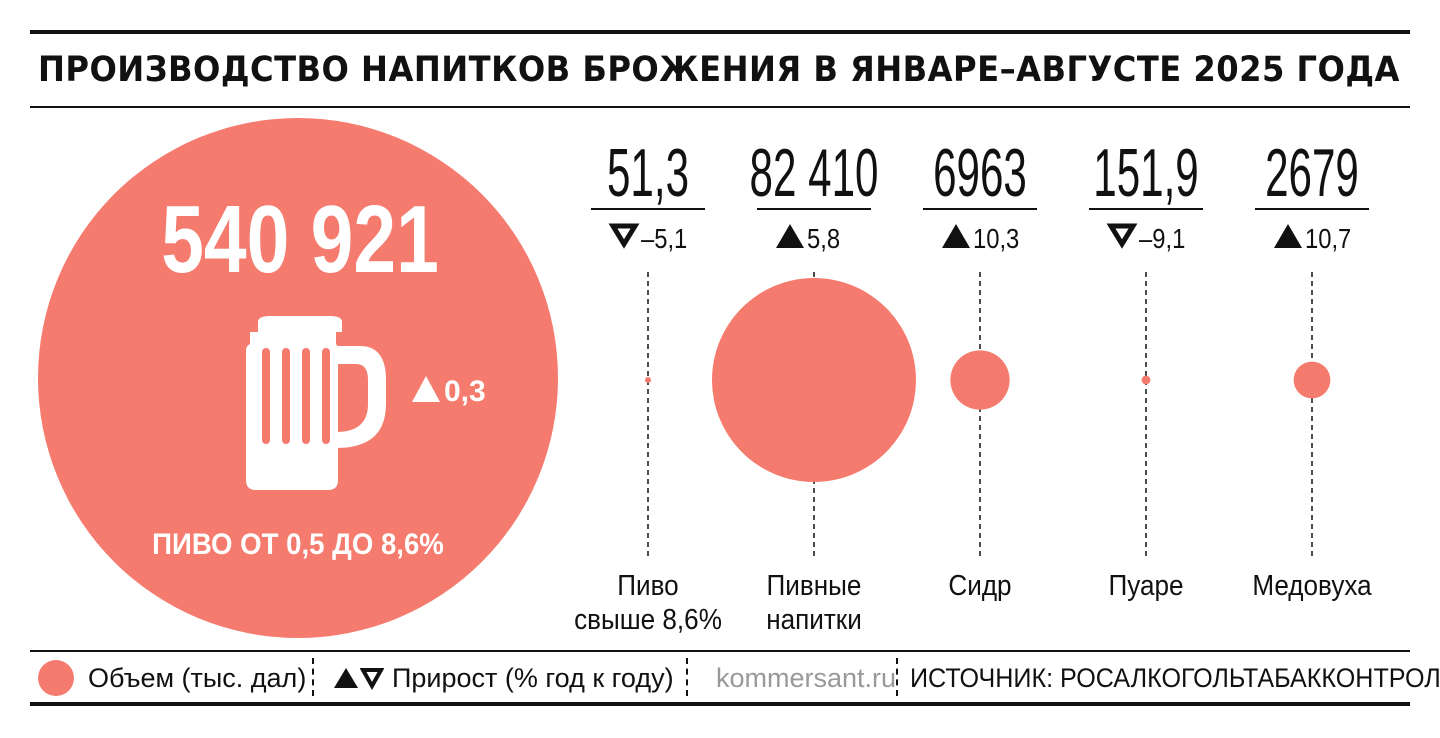 Image resolution: width=1440 pixels, height=738 pixels. What do you see at coordinates (1145, 173) in the screenshot?
I see `value-label: 151,9` at bounding box center [1145, 173].